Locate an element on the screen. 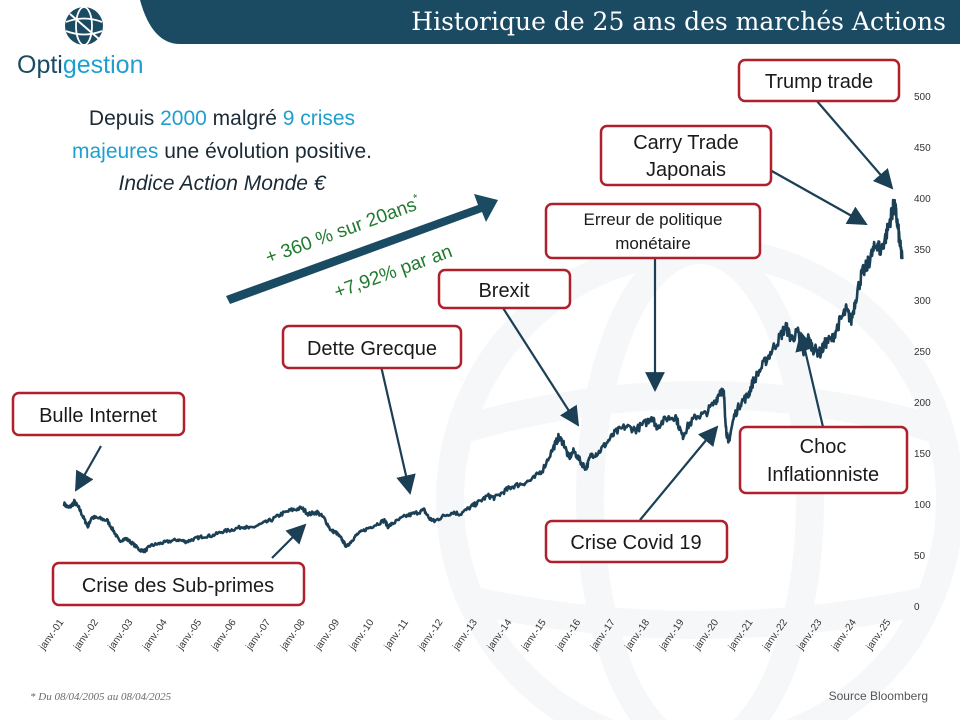 The image size is (960, 720). callout-crise-subprimes: Crise des Sub-primes is located at coordinates (178, 584).